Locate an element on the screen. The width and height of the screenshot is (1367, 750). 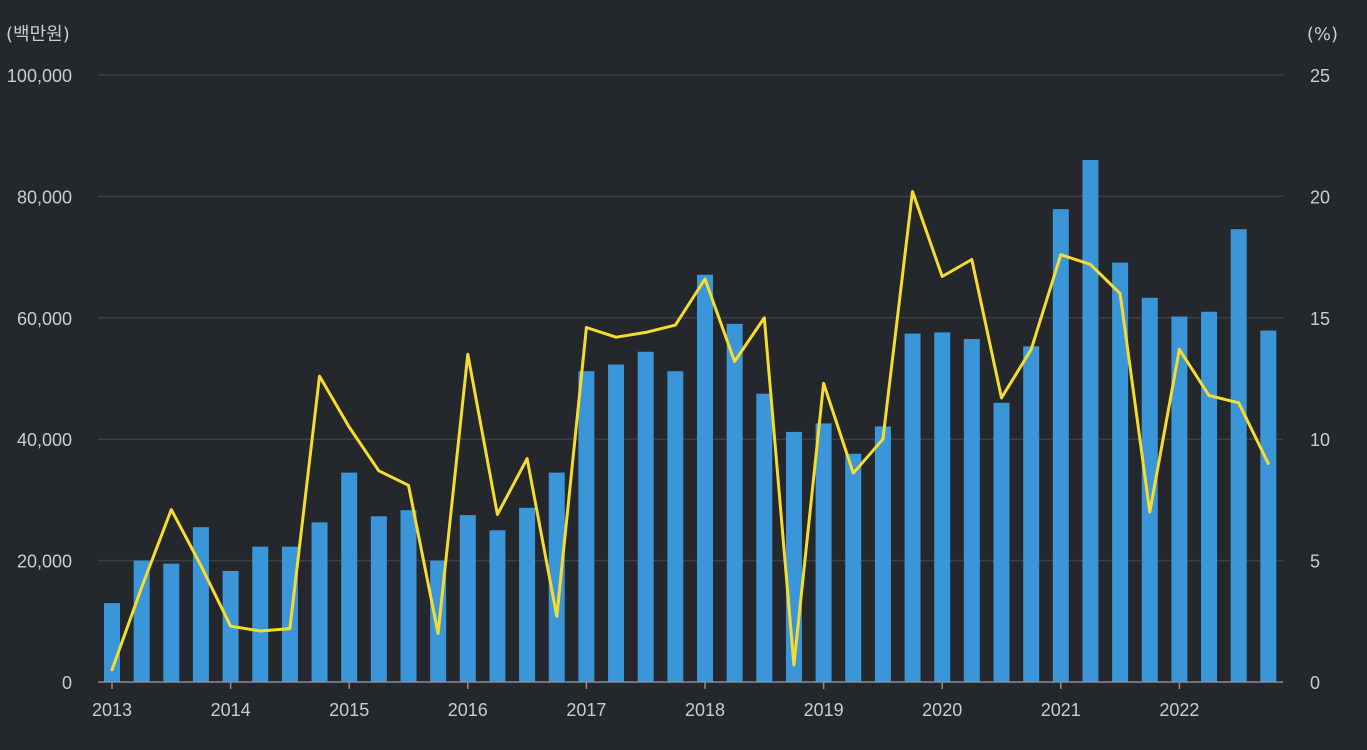
x-tick-label: 2016 is located at coordinates (468, 710).